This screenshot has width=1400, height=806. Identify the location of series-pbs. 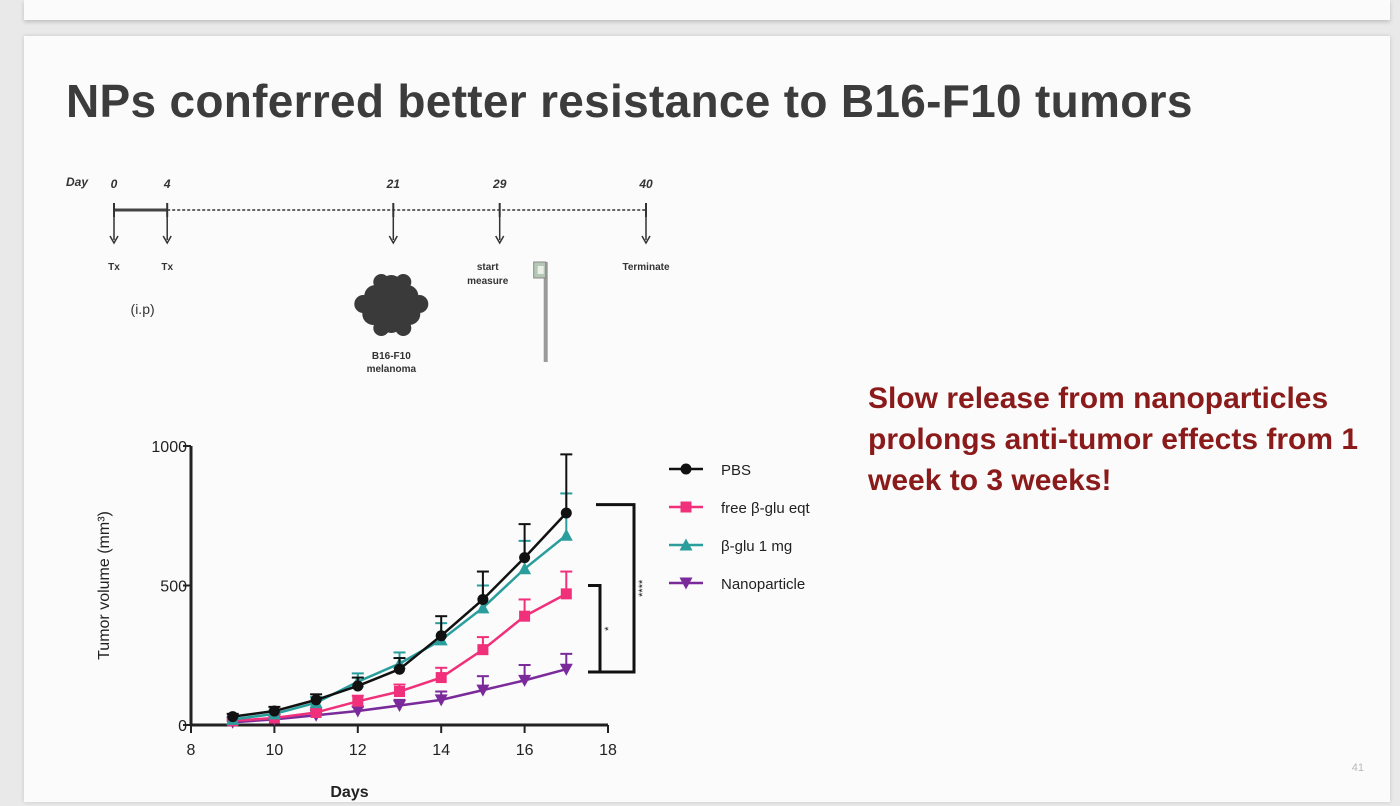
(399, 588).